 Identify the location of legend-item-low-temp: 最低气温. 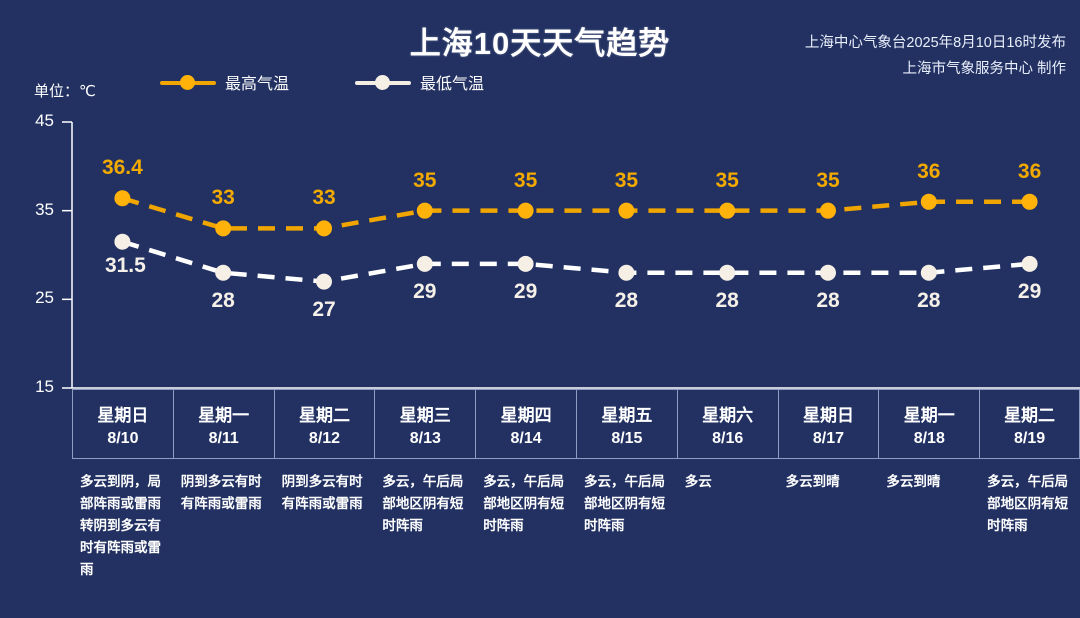
(419, 82).